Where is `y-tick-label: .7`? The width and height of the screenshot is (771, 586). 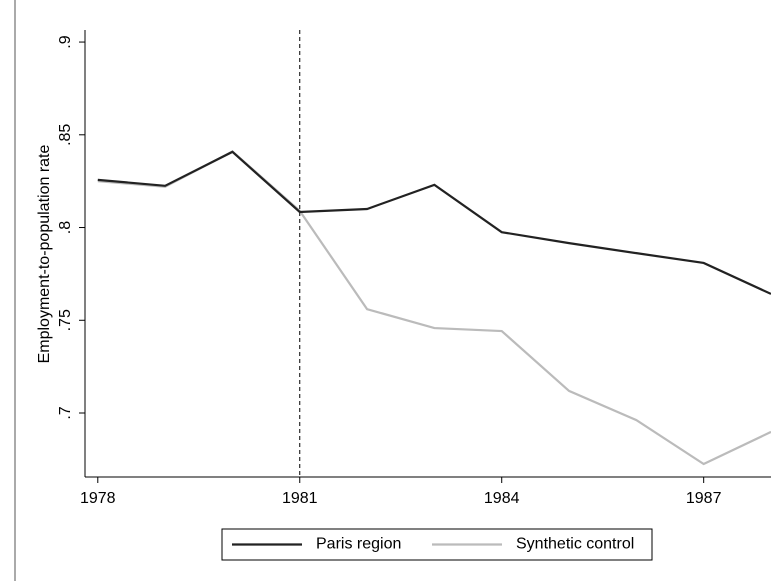 y-tick-label: .7 is located at coordinates (65, 412).